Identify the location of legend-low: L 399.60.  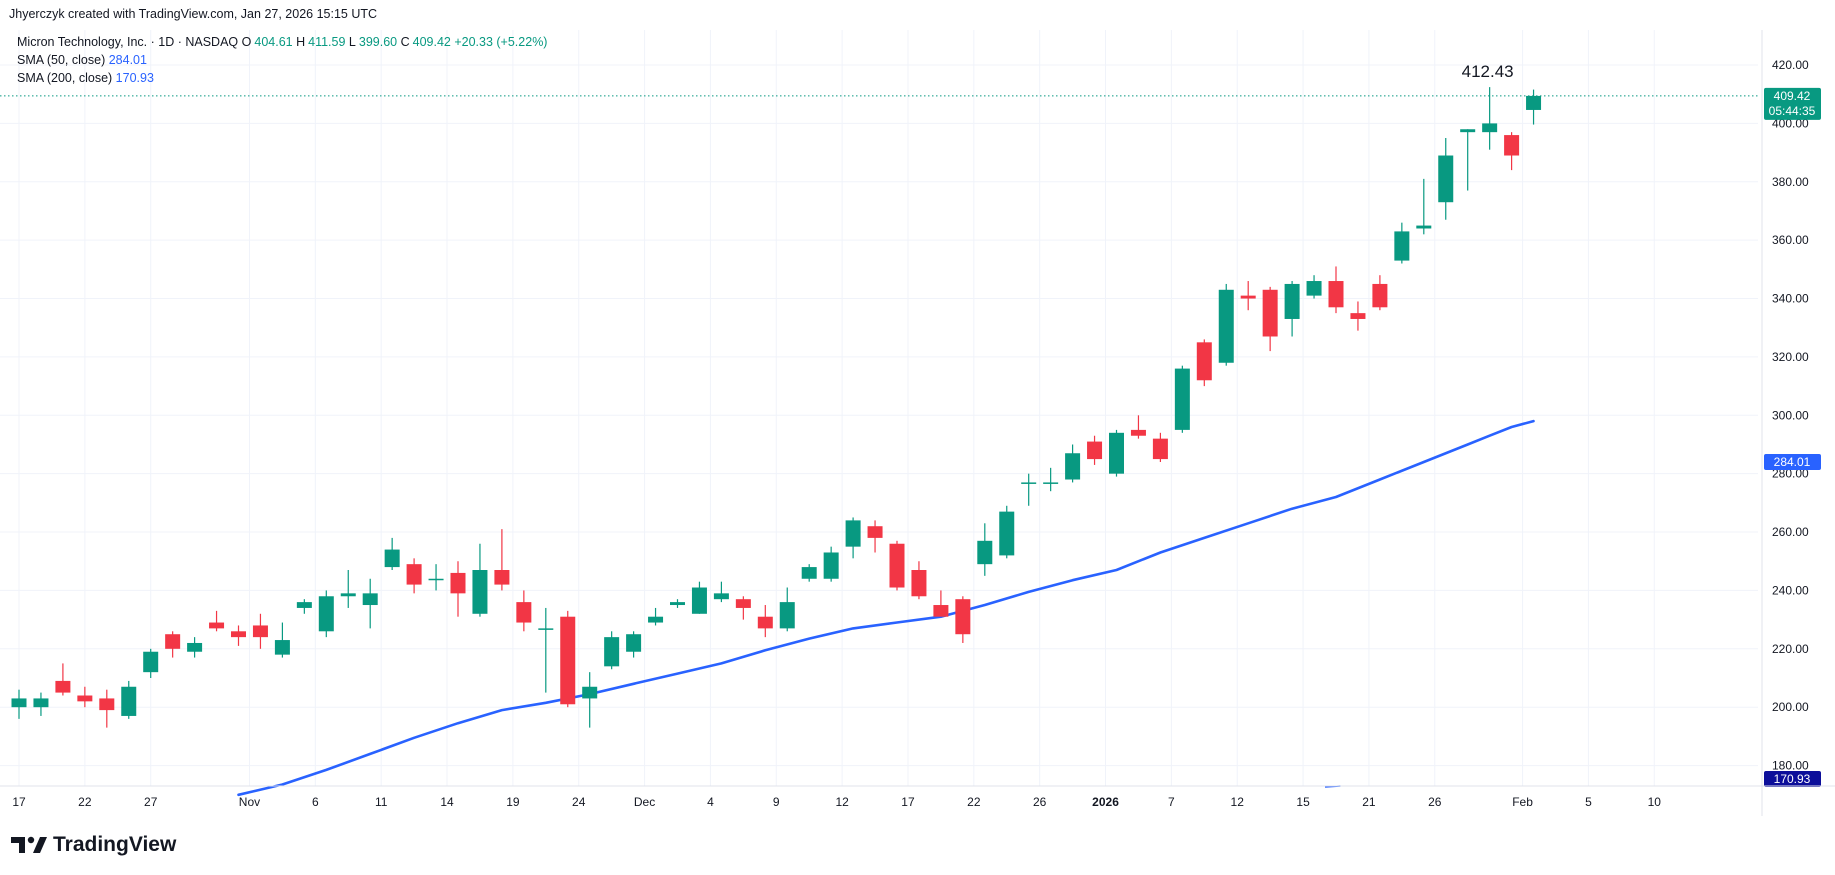
(373, 42).